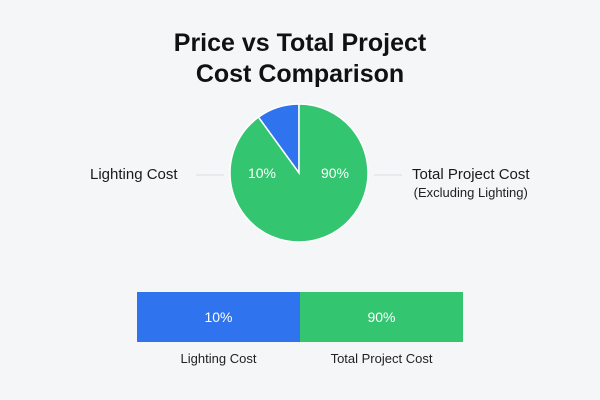 This screenshot has width=600, height=400. Describe the element at coordinates (471, 184) in the screenshot. I see `pie-label-total-project-cost: Total Project Cost (Excluding Lighting)` at that location.